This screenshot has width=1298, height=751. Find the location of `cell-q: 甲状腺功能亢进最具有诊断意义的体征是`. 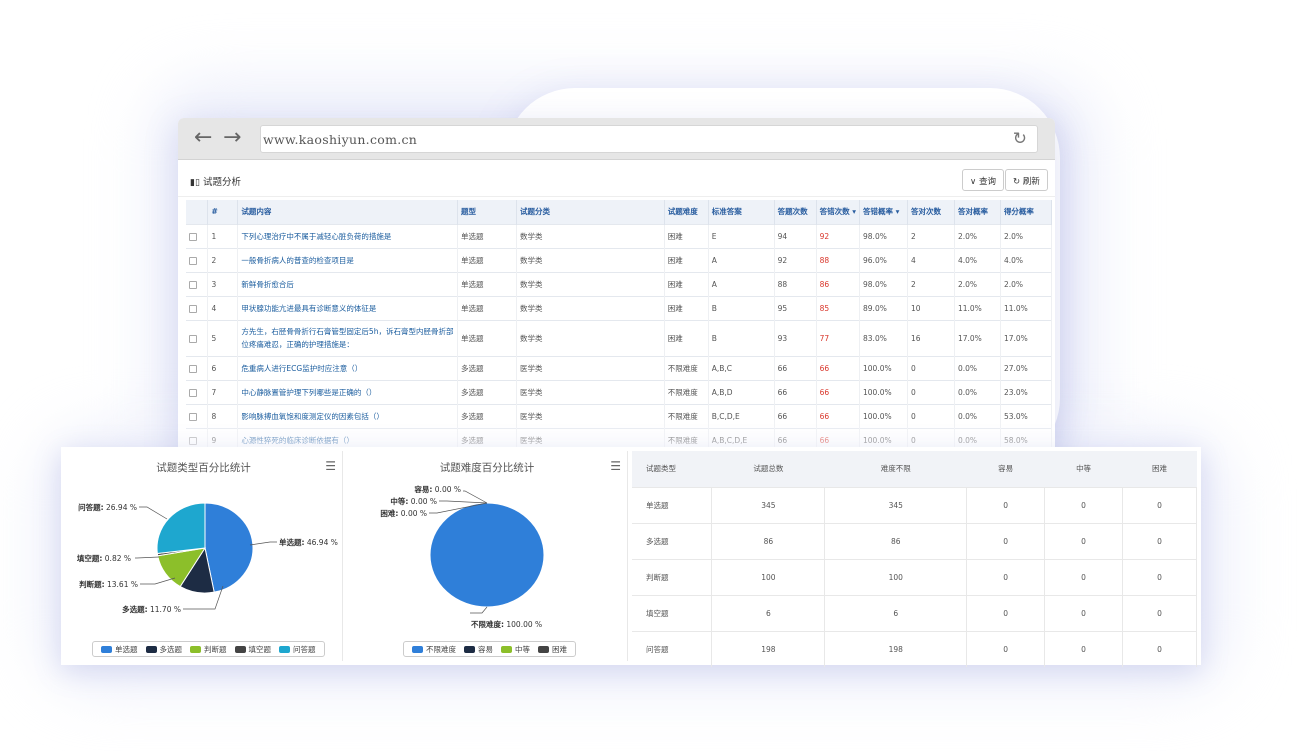

cell-q: 甲状腺功能亢进最具有诊断意义的体征是 is located at coordinates (348, 307).